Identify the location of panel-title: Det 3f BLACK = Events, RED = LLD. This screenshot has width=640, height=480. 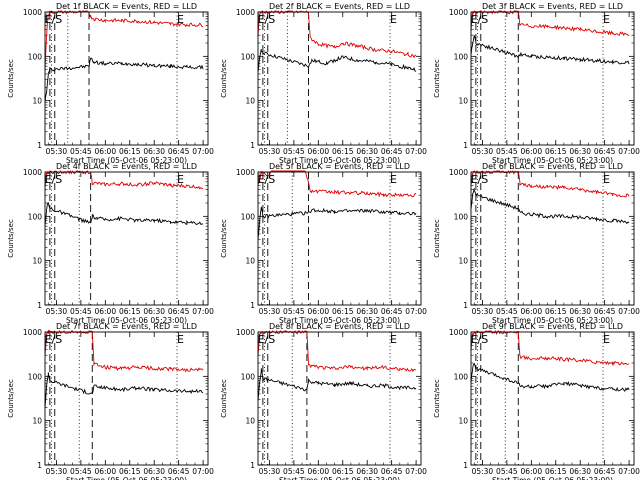
(552, 6).